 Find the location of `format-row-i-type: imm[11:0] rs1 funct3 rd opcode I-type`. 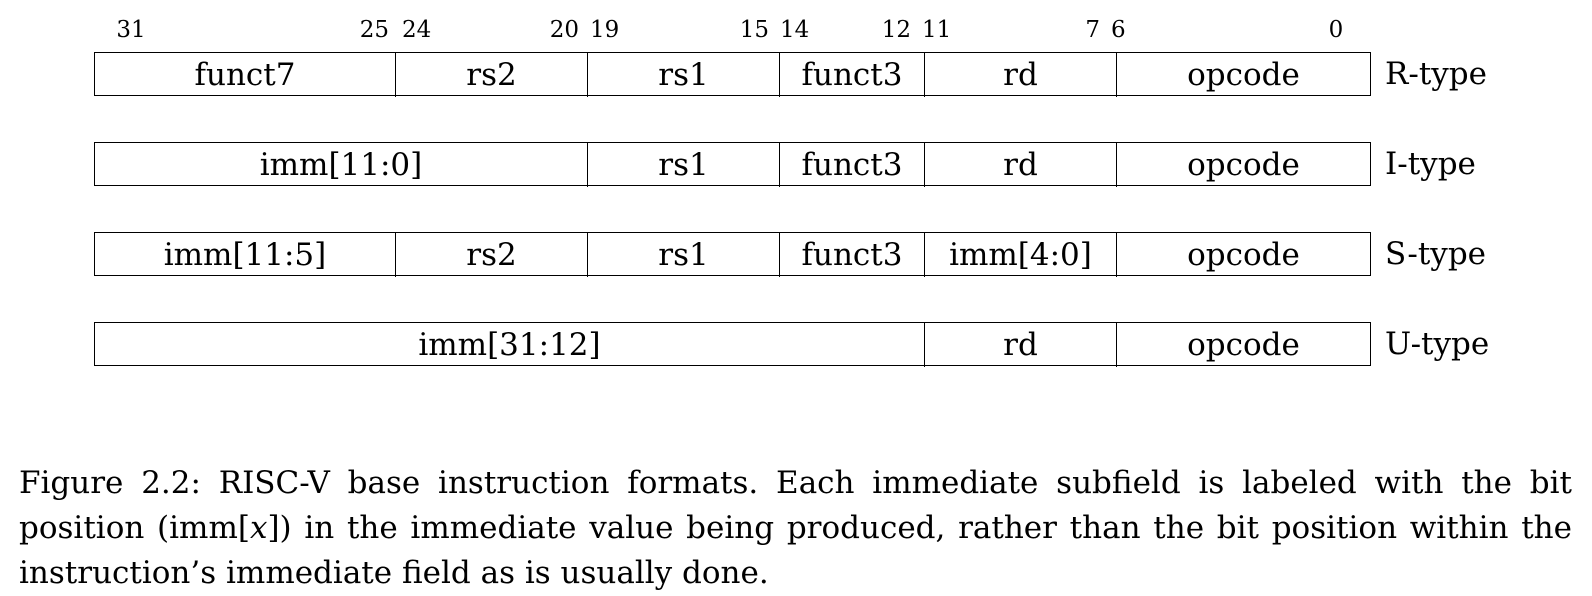

format-row-i-type: imm[11:0] rs1 funct3 rd opcode I-type is located at coordinates (796, 165).